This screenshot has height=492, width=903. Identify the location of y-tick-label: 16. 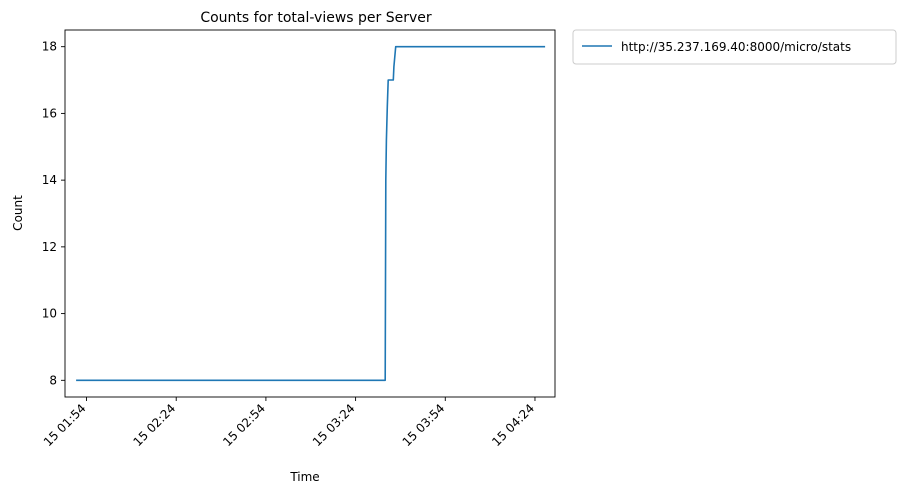
(49, 113).